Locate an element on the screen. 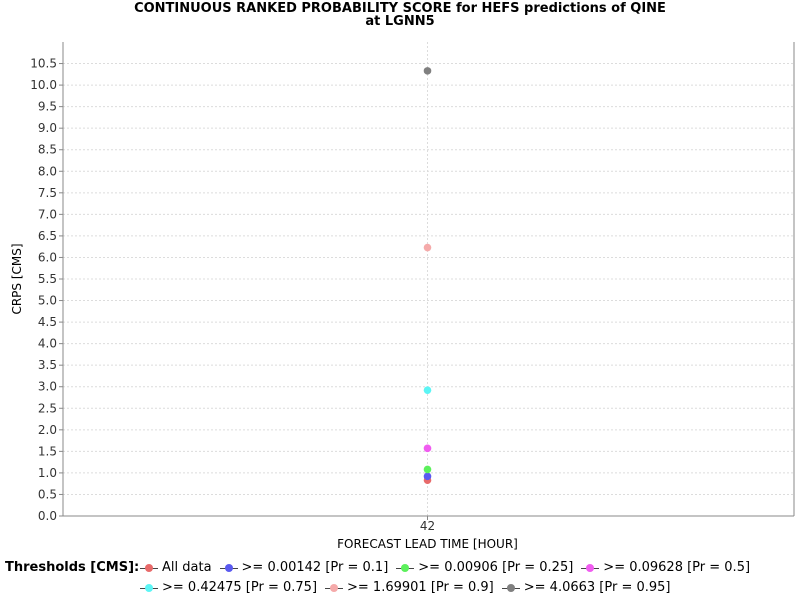  legend-item: >= 0.00906 [Pr = 0.25] is located at coordinates (484, 567).